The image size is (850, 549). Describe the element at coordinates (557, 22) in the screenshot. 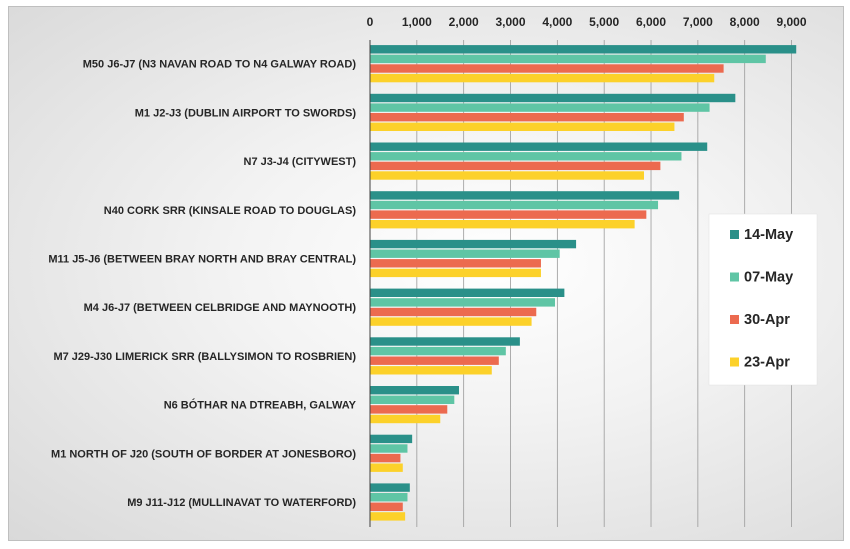

I see `x-tick-label: 4,000` at that location.